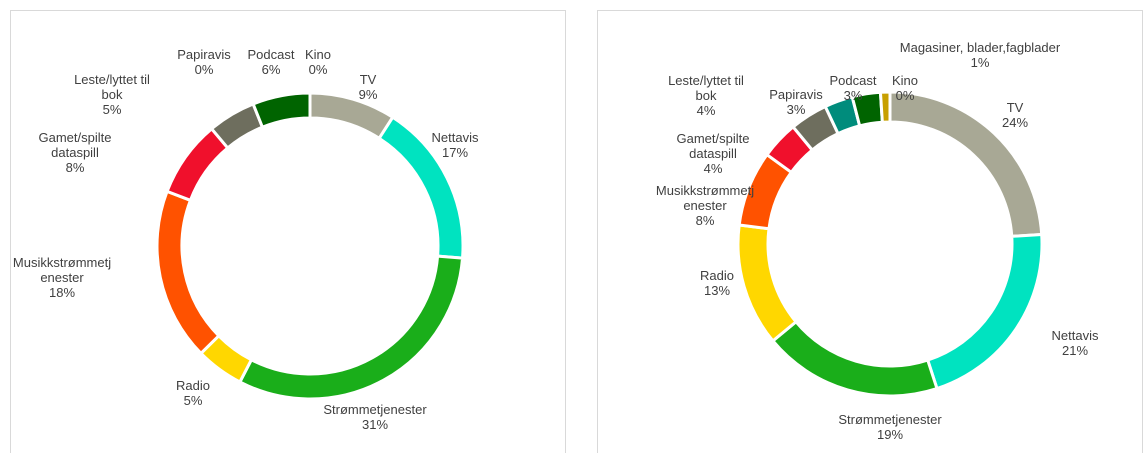 This screenshot has height=453, width=1143. I want to click on slice-label: Leste/lyttet til bok 5%, so click(112, 94).